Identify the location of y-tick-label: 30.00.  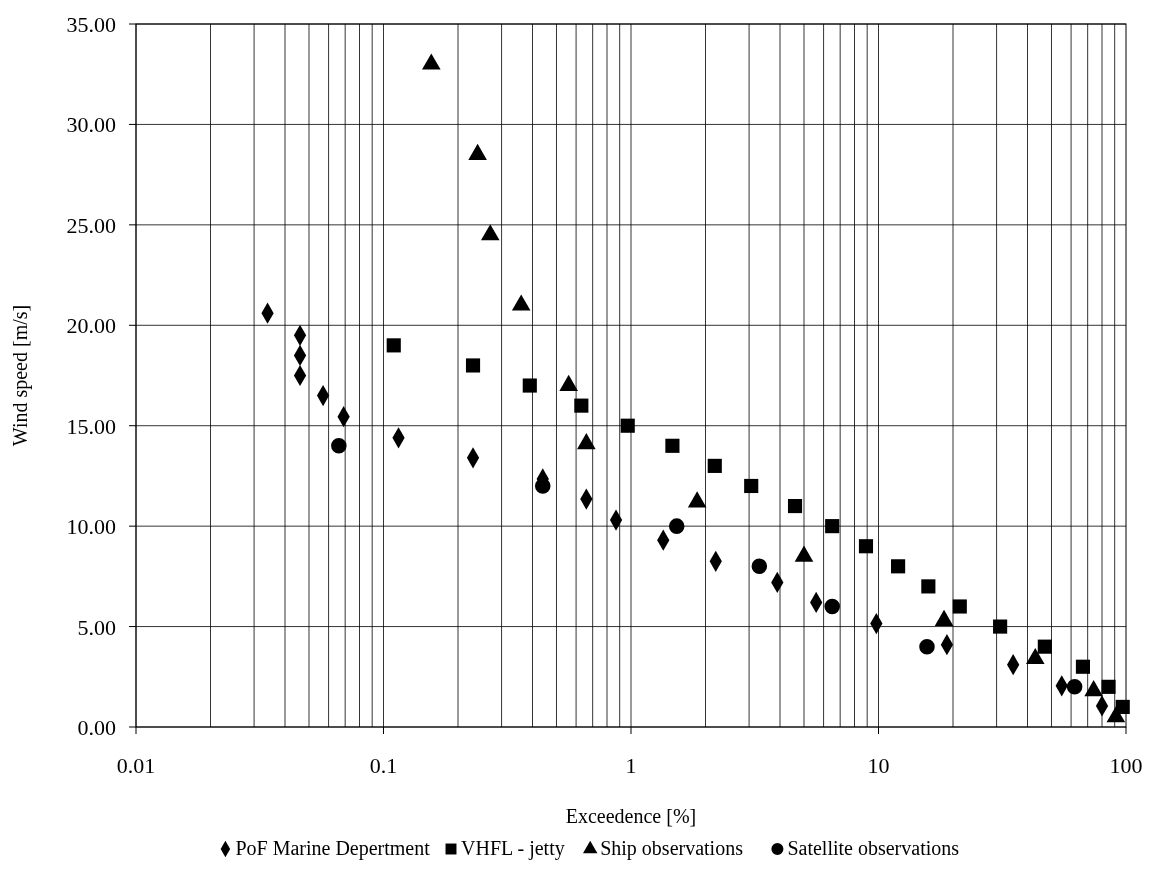
(91, 125).